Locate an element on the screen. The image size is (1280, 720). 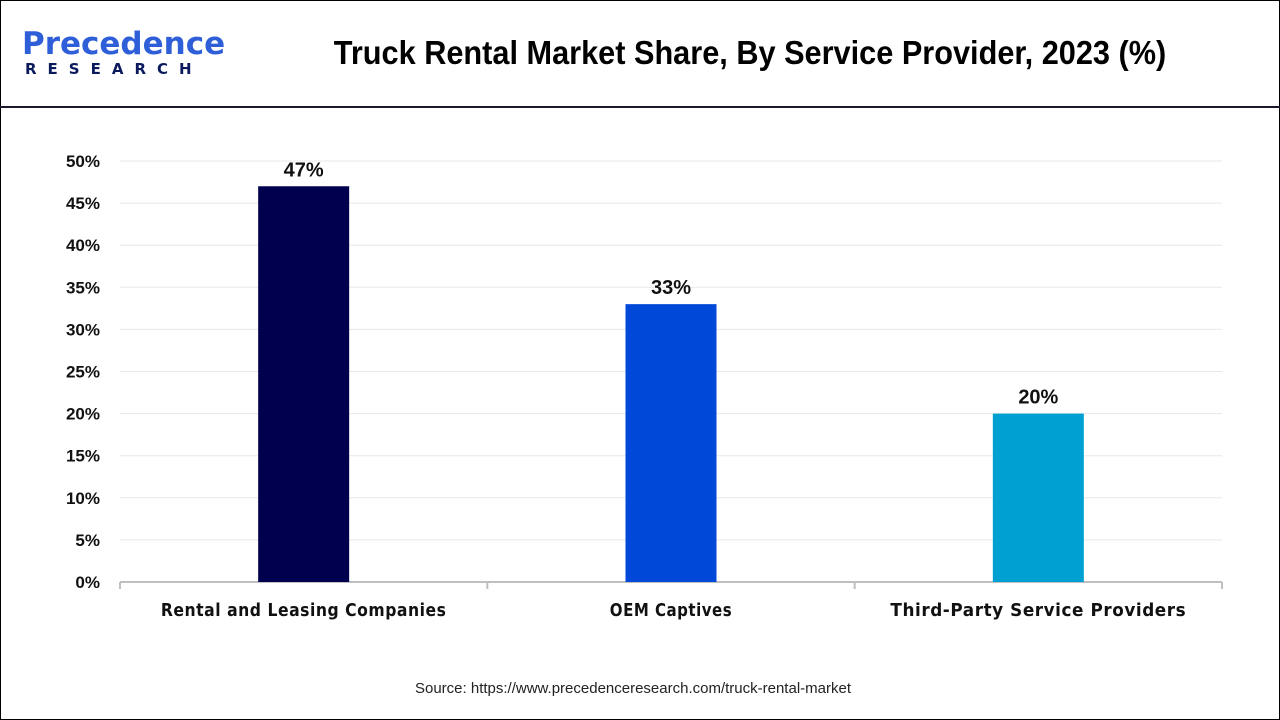
y-tick-label: 15% is located at coordinates (83, 456).